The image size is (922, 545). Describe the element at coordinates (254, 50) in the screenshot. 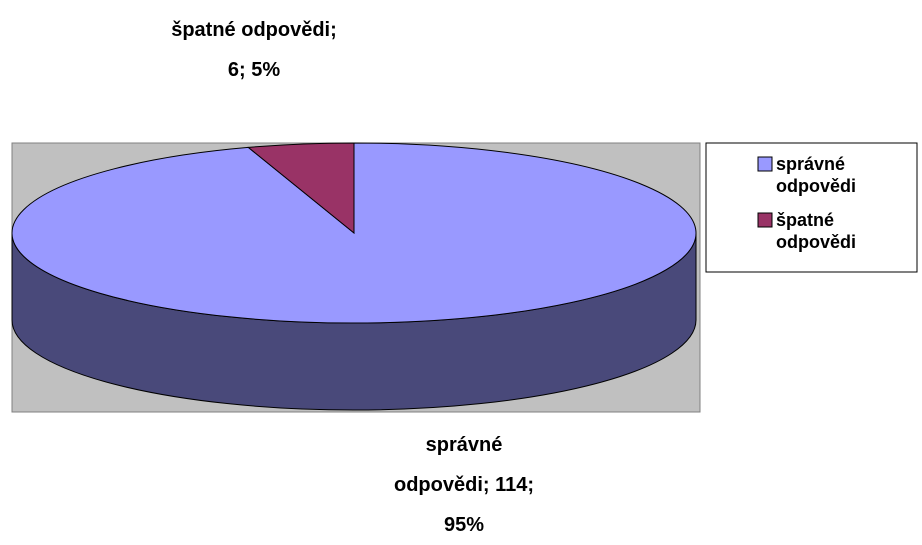

I see `data-label: špatné odpovědi; 6; 5%` at that location.